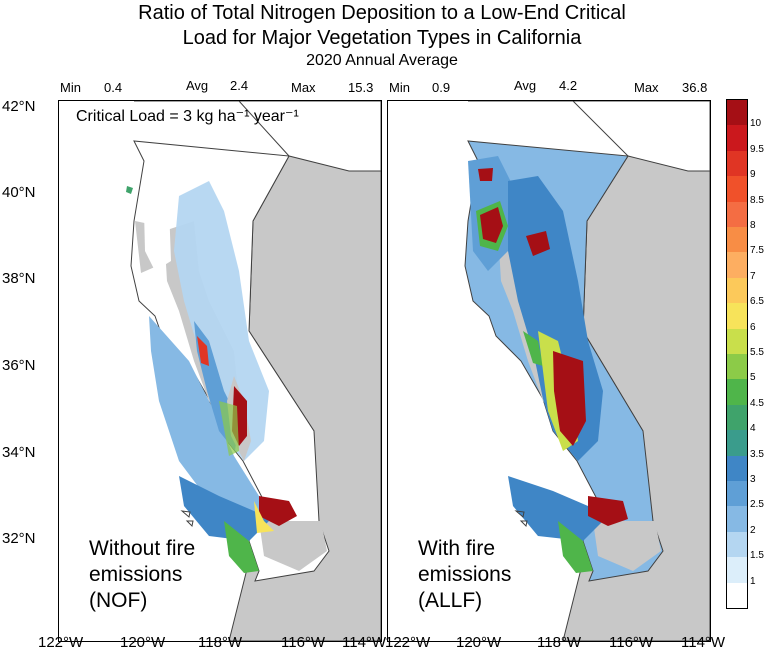  Describe the element at coordinates (703, 642) in the screenshot. I see `lon-label-right-114w: 114°W` at that location.